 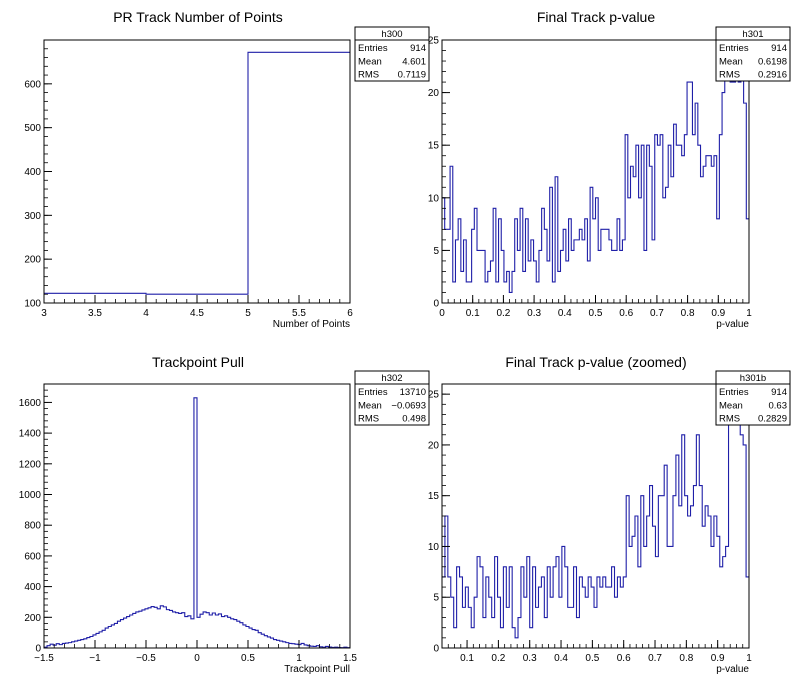 What do you see at coordinates (350, 313) in the screenshot?
I see `x-tick-label: 6` at bounding box center [350, 313].